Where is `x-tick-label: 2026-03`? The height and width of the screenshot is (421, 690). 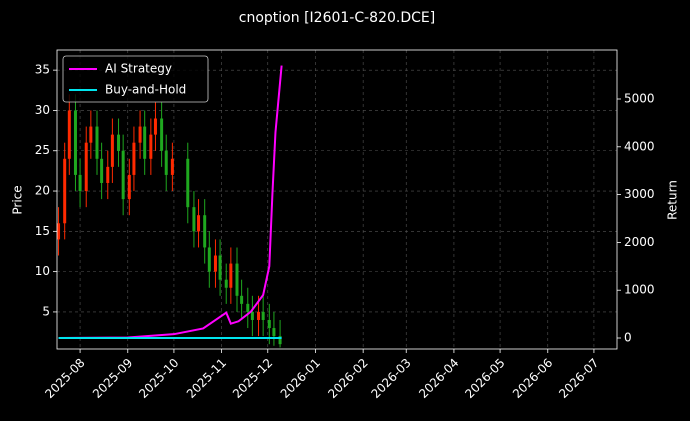
x-tick-label: 2026-03 is located at coordinates (390, 378).